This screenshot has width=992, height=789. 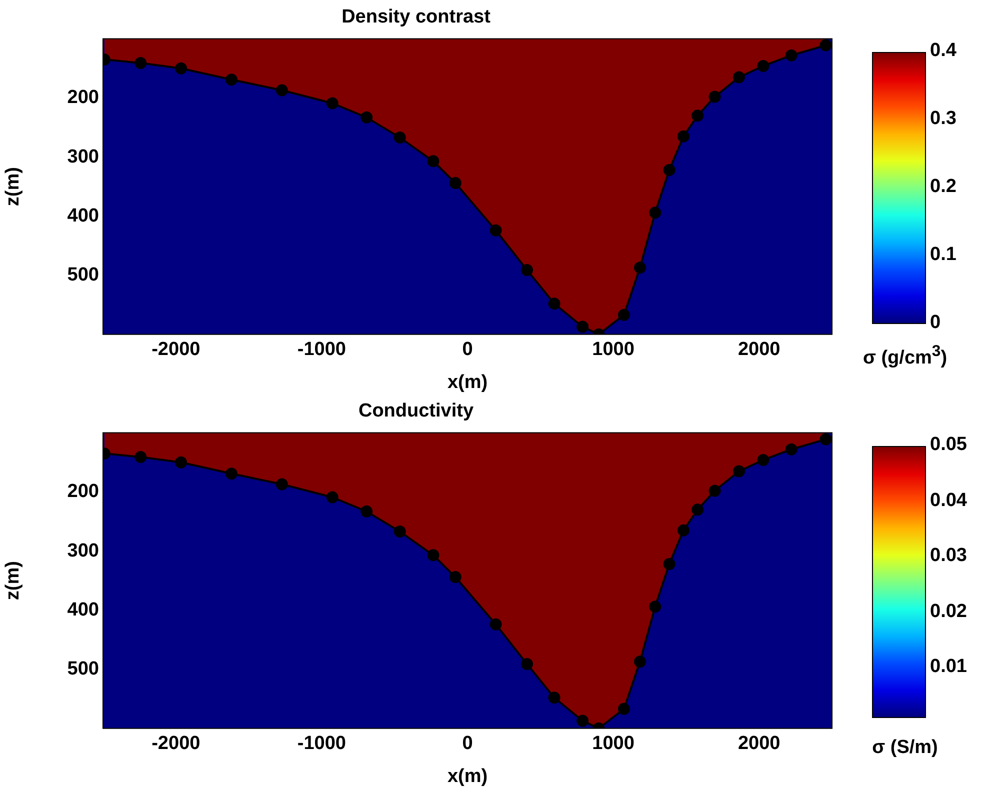 I want to click on color-bar-label: 0.1, so click(x=943, y=255).